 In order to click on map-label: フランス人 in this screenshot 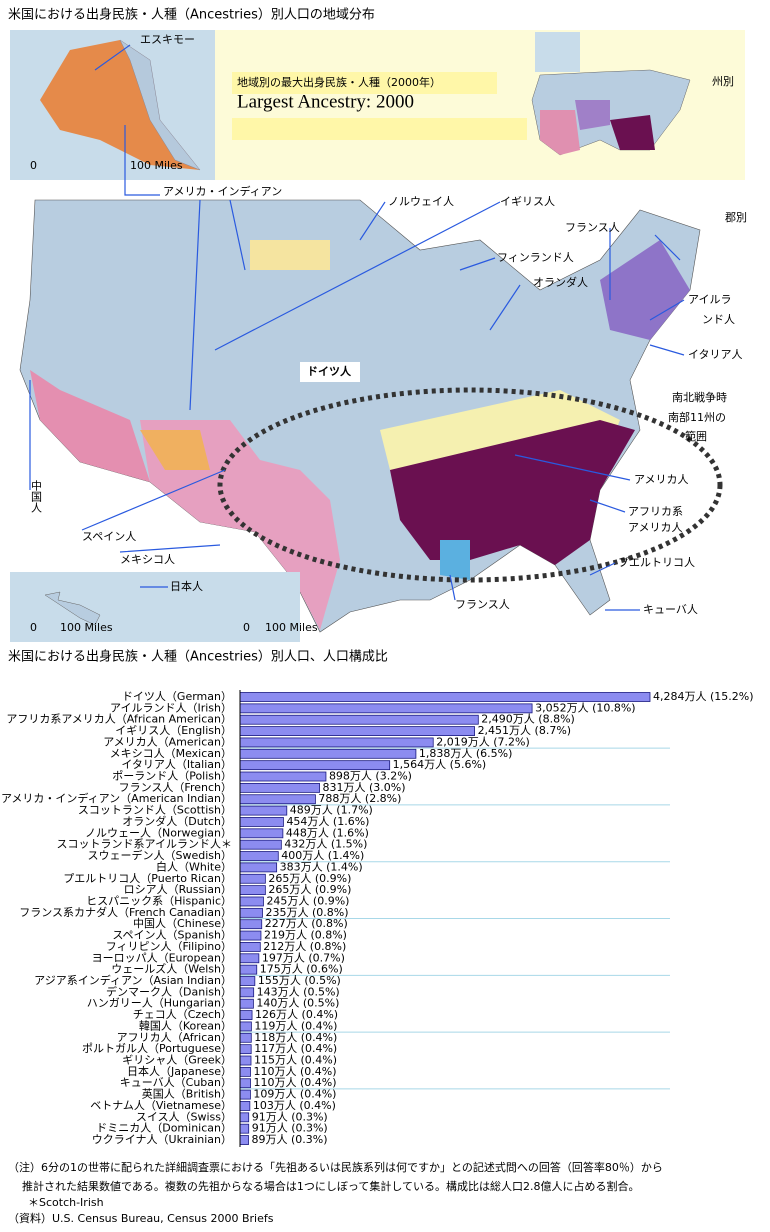, I will do `click(592, 227)`.